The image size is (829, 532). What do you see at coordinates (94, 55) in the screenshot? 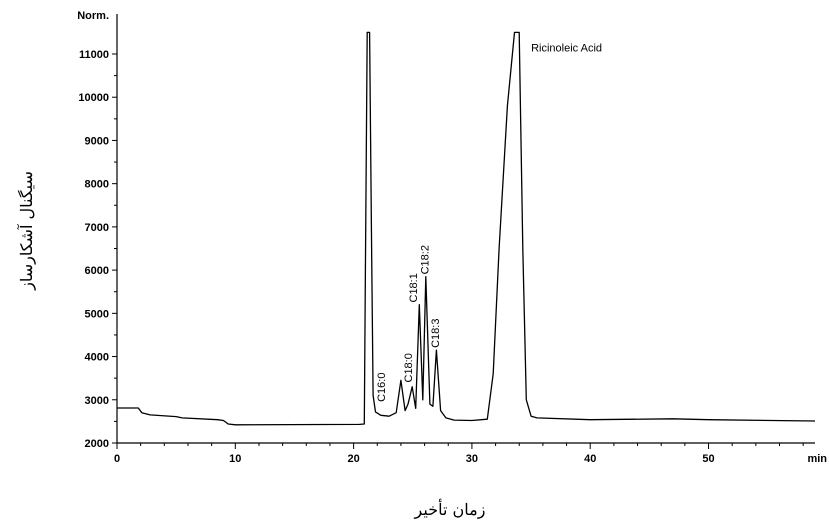
I see `y-tick-label: 11000` at bounding box center [94, 55].